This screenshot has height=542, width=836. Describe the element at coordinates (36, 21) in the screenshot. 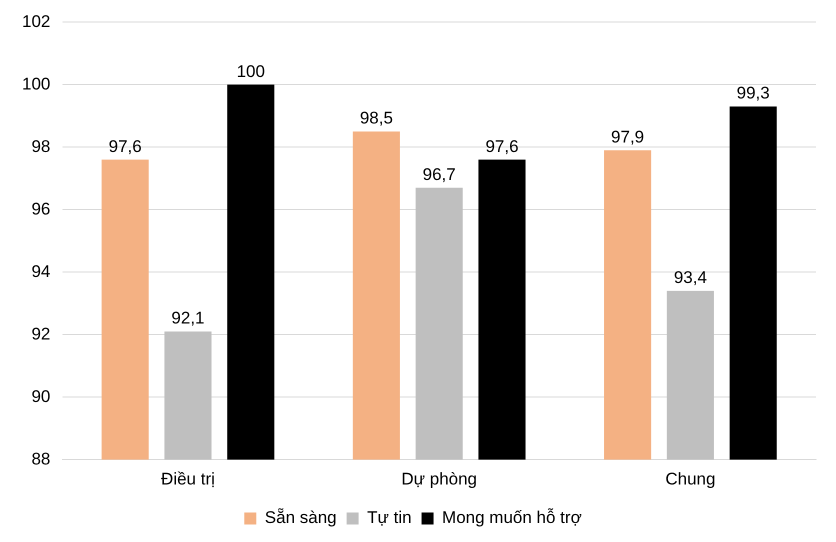

I see `y-tick-label: 102` at that location.